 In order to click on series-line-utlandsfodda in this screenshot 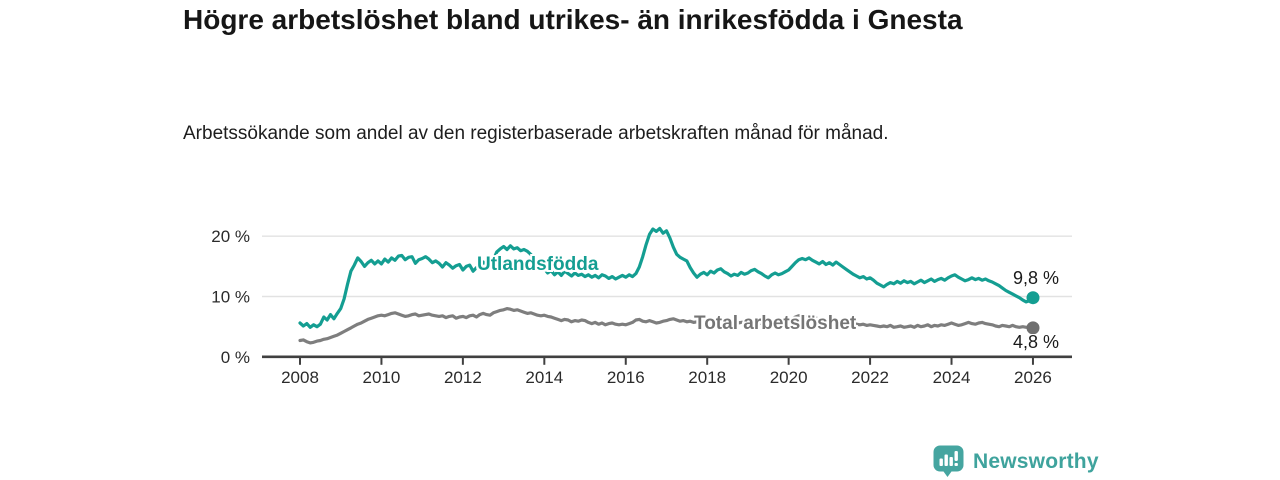, I will do `click(666, 277)`.